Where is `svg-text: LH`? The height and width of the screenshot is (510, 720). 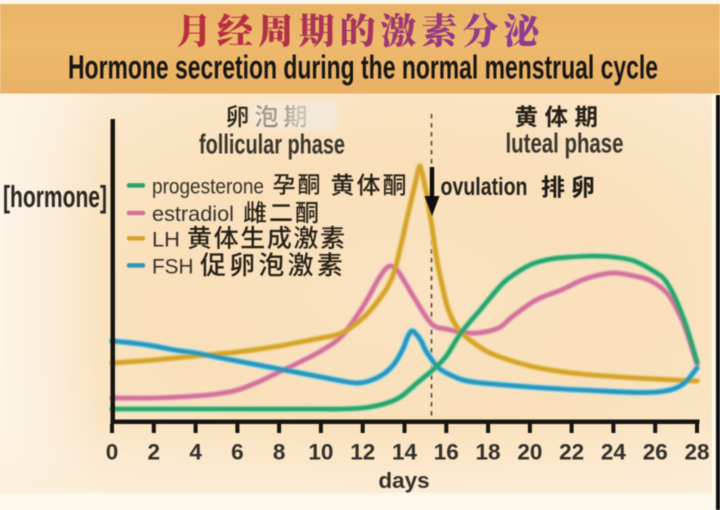 svg-text: LH is located at coordinates (166, 239).